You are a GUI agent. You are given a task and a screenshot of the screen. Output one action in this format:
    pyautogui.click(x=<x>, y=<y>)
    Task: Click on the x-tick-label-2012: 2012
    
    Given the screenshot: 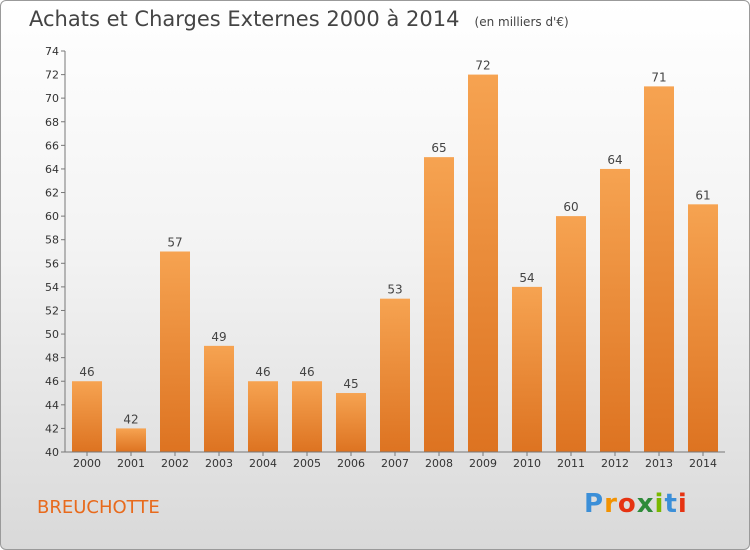 What is the action you would take?
    pyautogui.click(x=615, y=463)
    